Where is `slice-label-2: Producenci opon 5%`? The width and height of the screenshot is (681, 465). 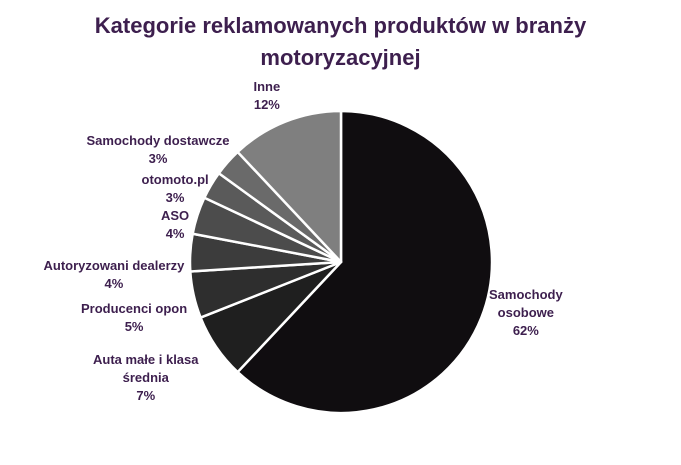
slice-label-2: Producenci opon 5% is located at coordinates (134, 318).